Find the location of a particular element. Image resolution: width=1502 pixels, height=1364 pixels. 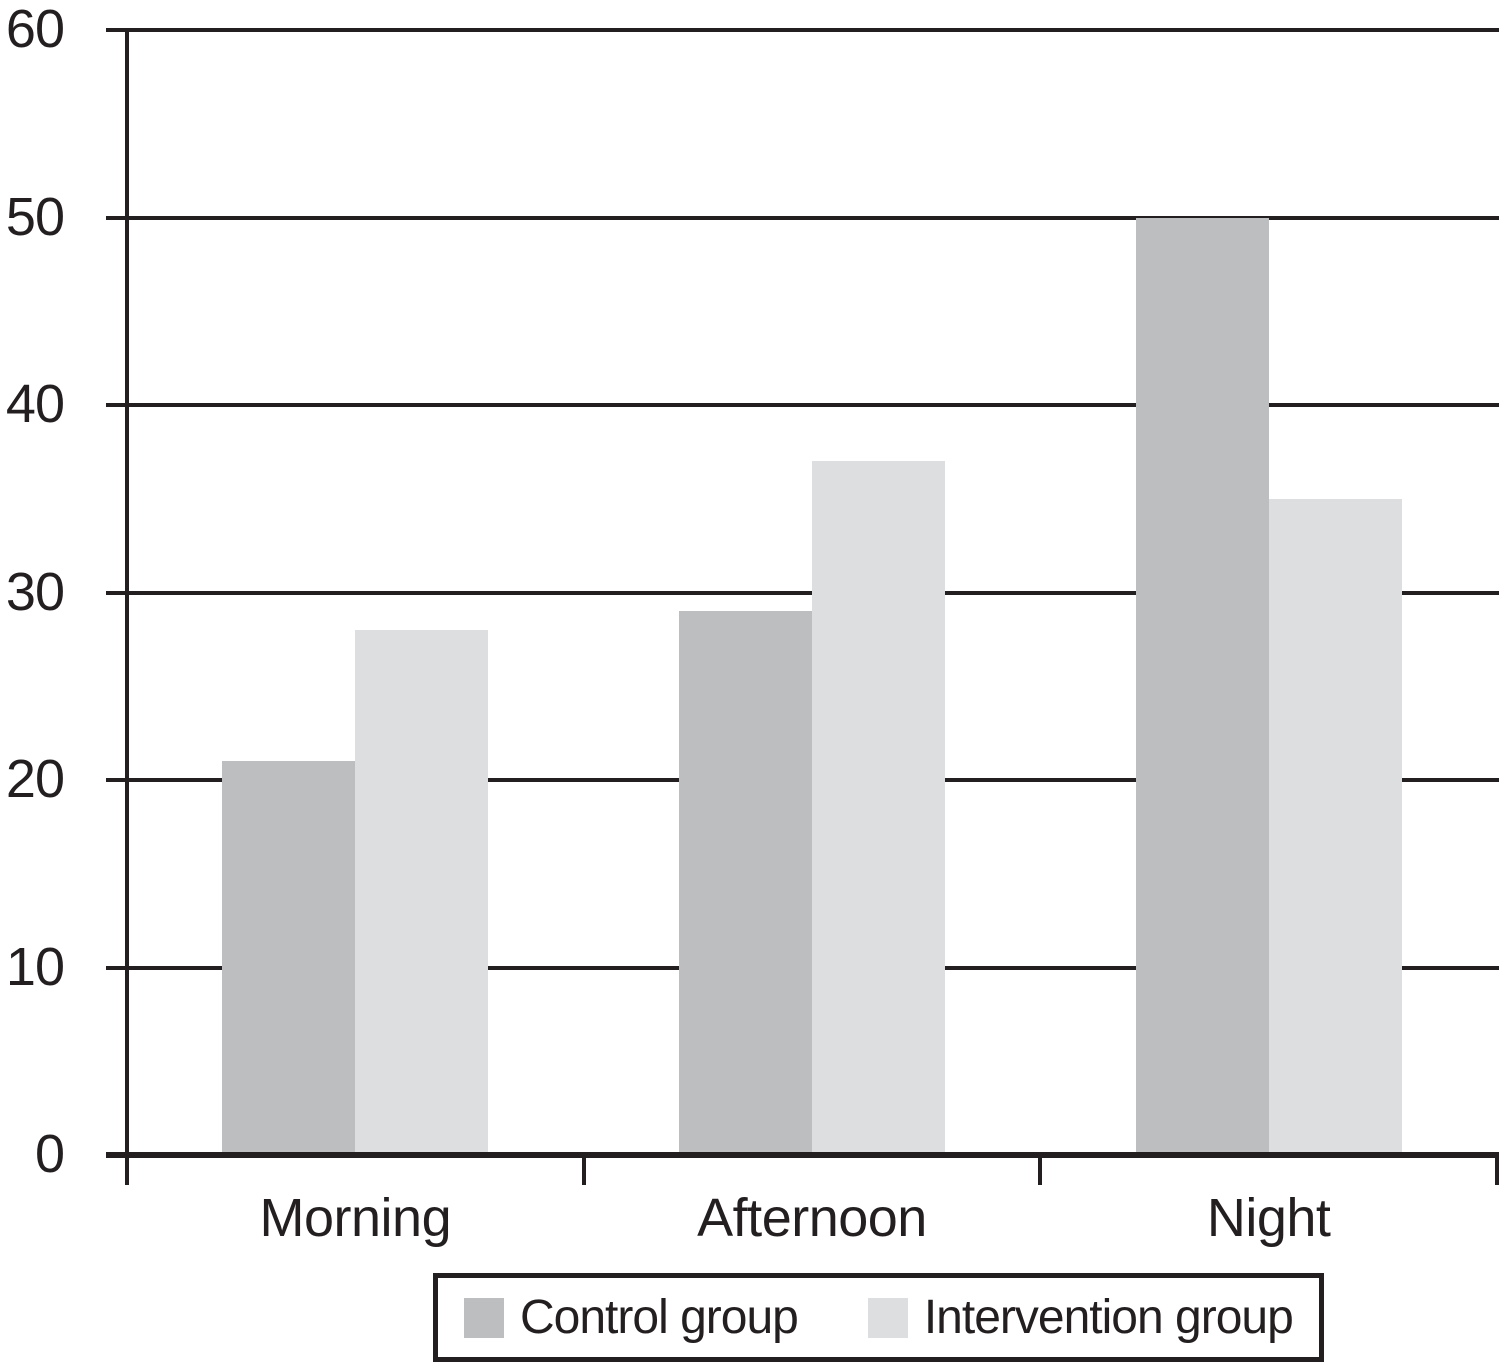

y-tick-label-50: 50 is located at coordinates (35, 216).